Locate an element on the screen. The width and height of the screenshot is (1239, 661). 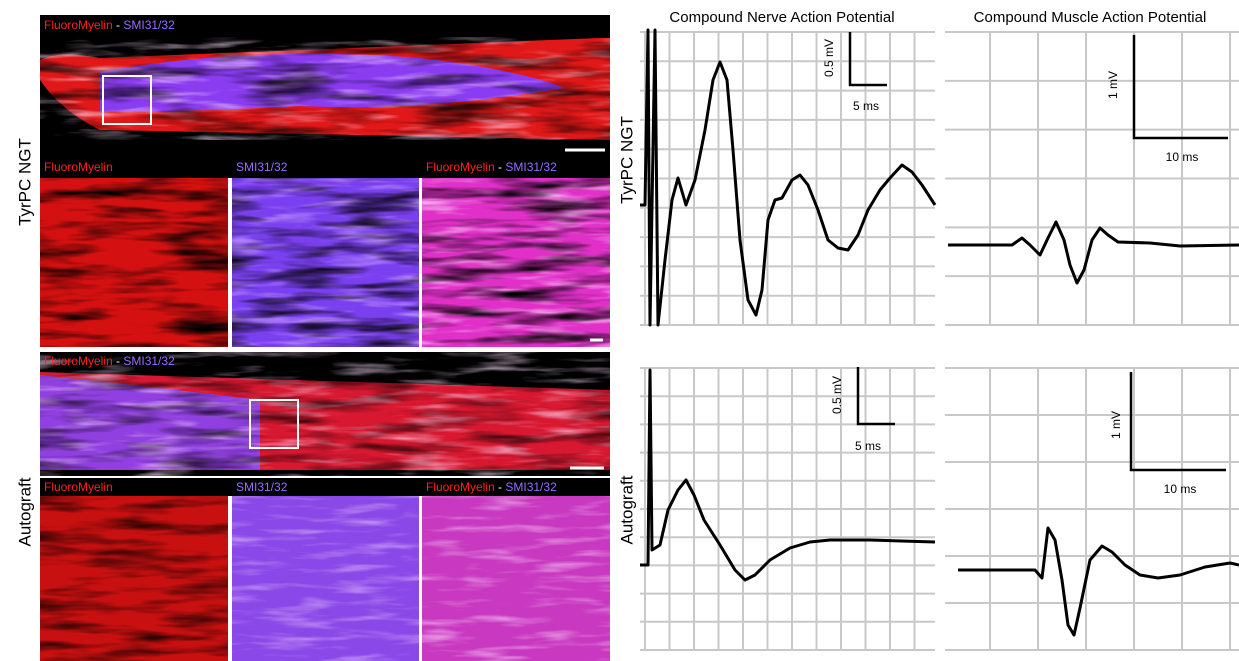
column-title: Compound Muscle Action Potential is located at coordinates (1090, 17).